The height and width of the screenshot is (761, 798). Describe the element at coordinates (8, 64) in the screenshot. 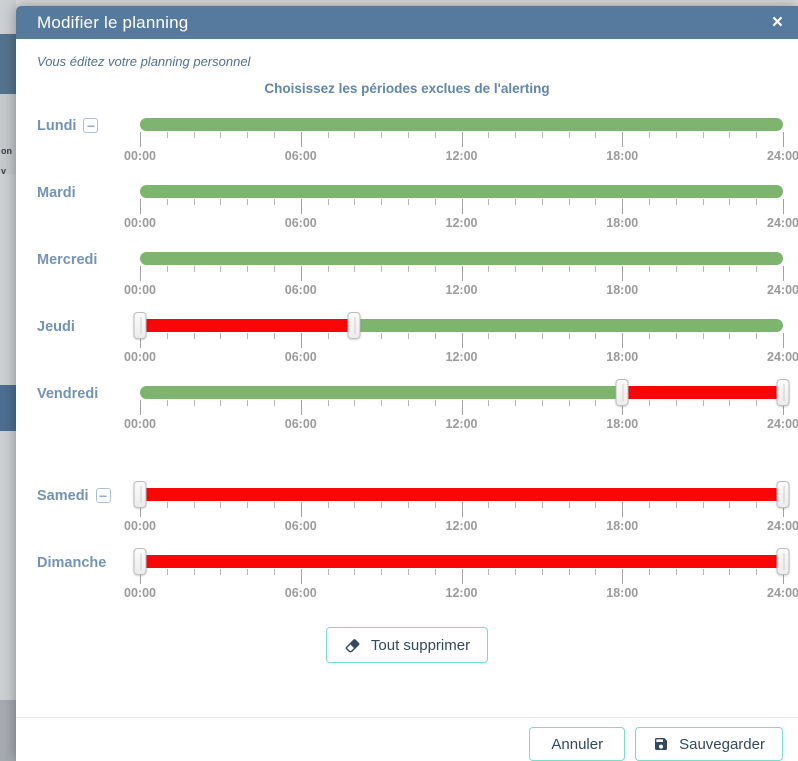

I see `background-navbar-fragment` at that location.